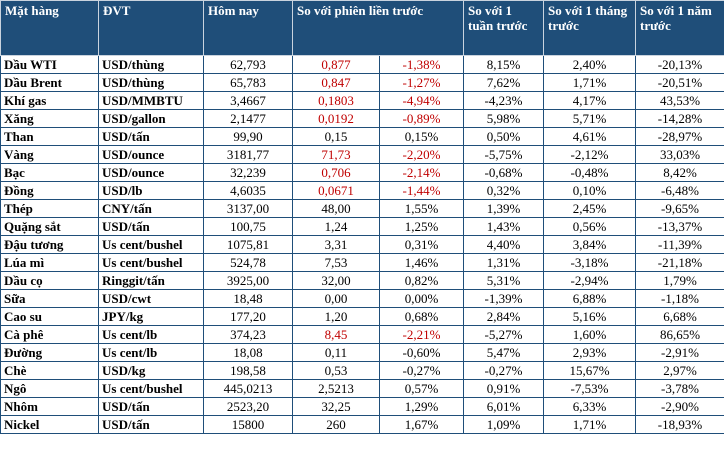  What do you see at coordinates (589, 388) in the screenshot?
I see `cell-month-pct: -7,53%` at bounding box center [589, 388].